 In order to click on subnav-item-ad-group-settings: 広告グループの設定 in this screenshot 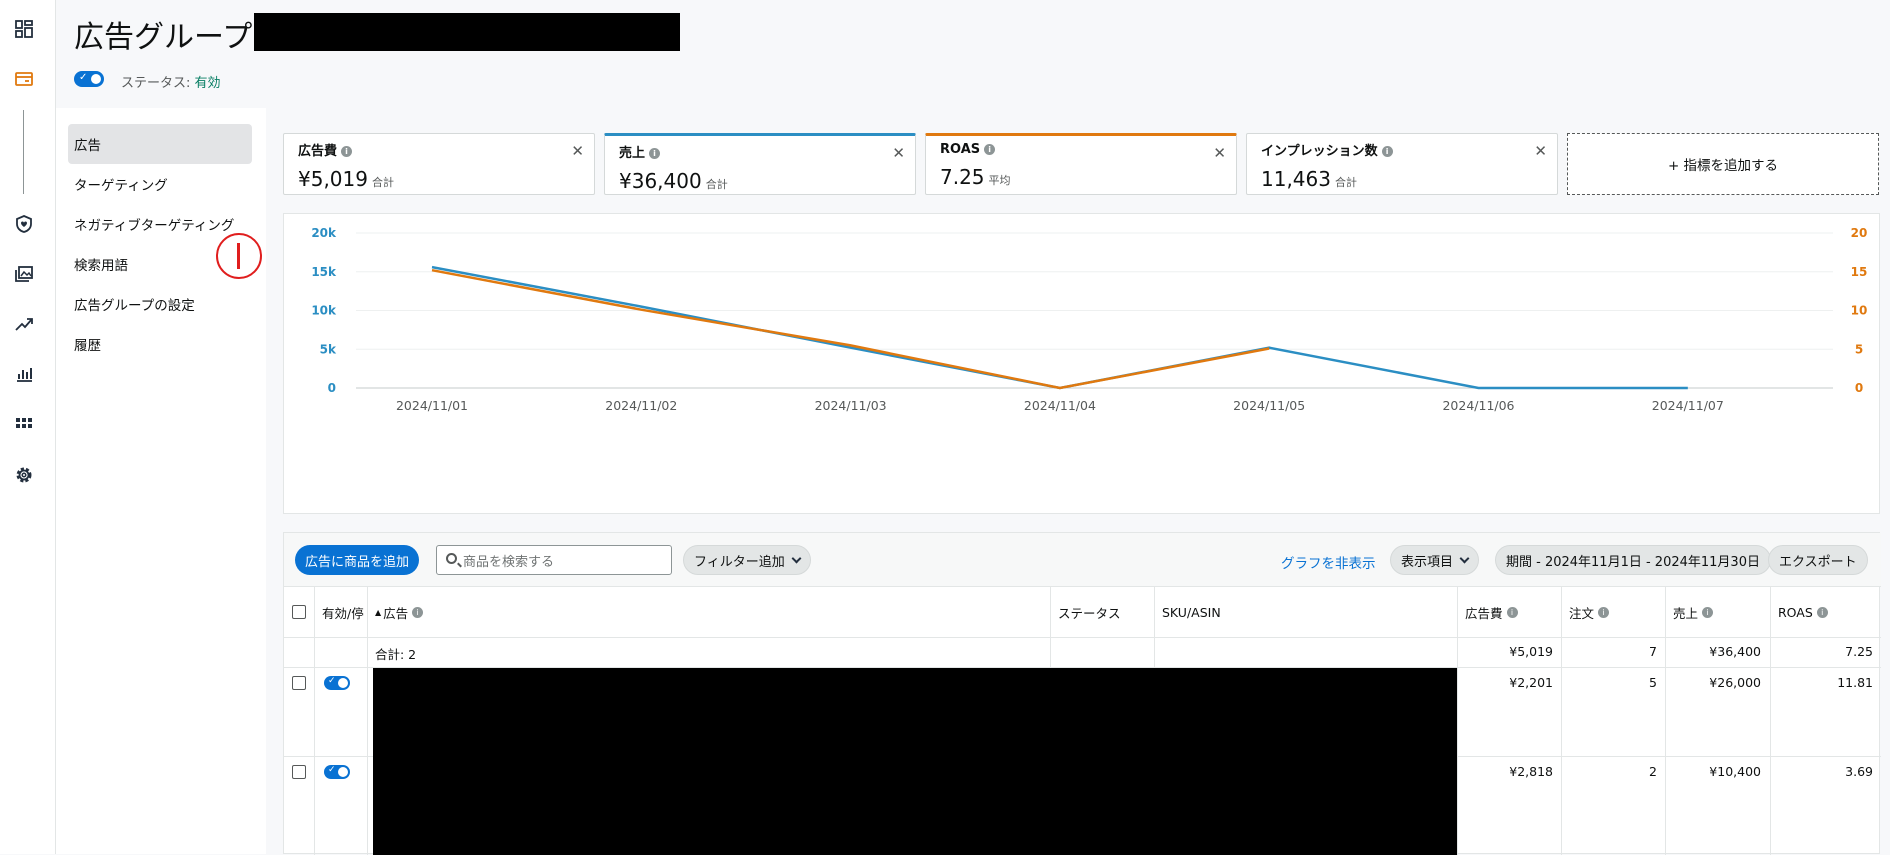, I will do `click(134, 306)`.